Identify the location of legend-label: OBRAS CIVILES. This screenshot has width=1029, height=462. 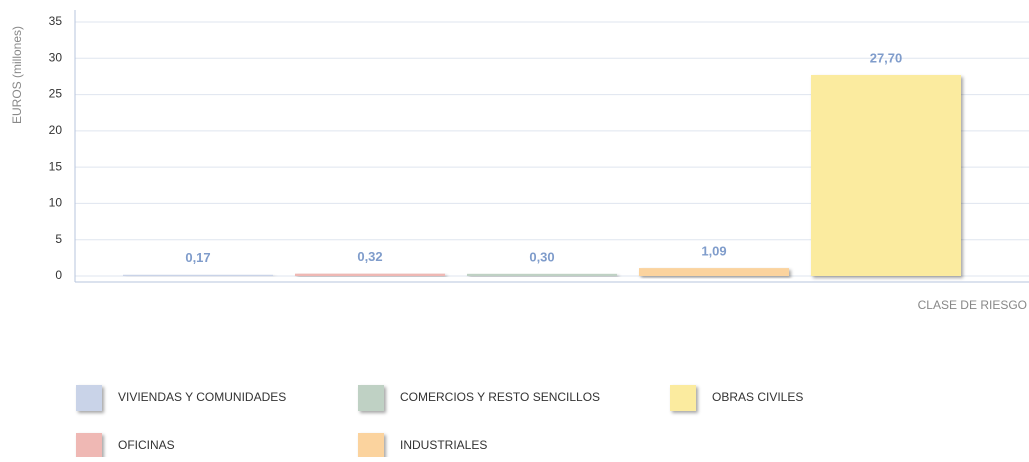
(757, 397).